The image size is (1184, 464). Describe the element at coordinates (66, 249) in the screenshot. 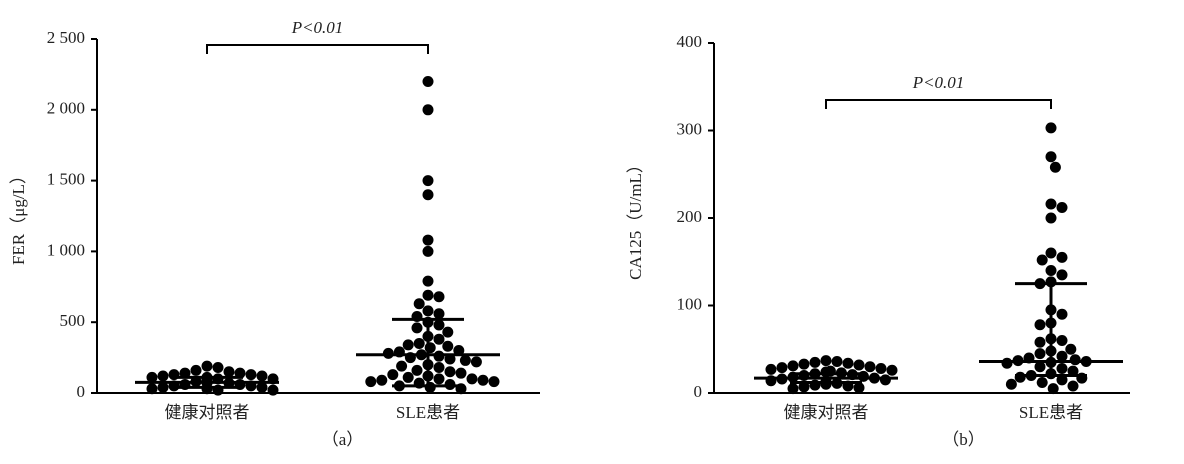

I see `y-tick-label: 1 000` at that location.